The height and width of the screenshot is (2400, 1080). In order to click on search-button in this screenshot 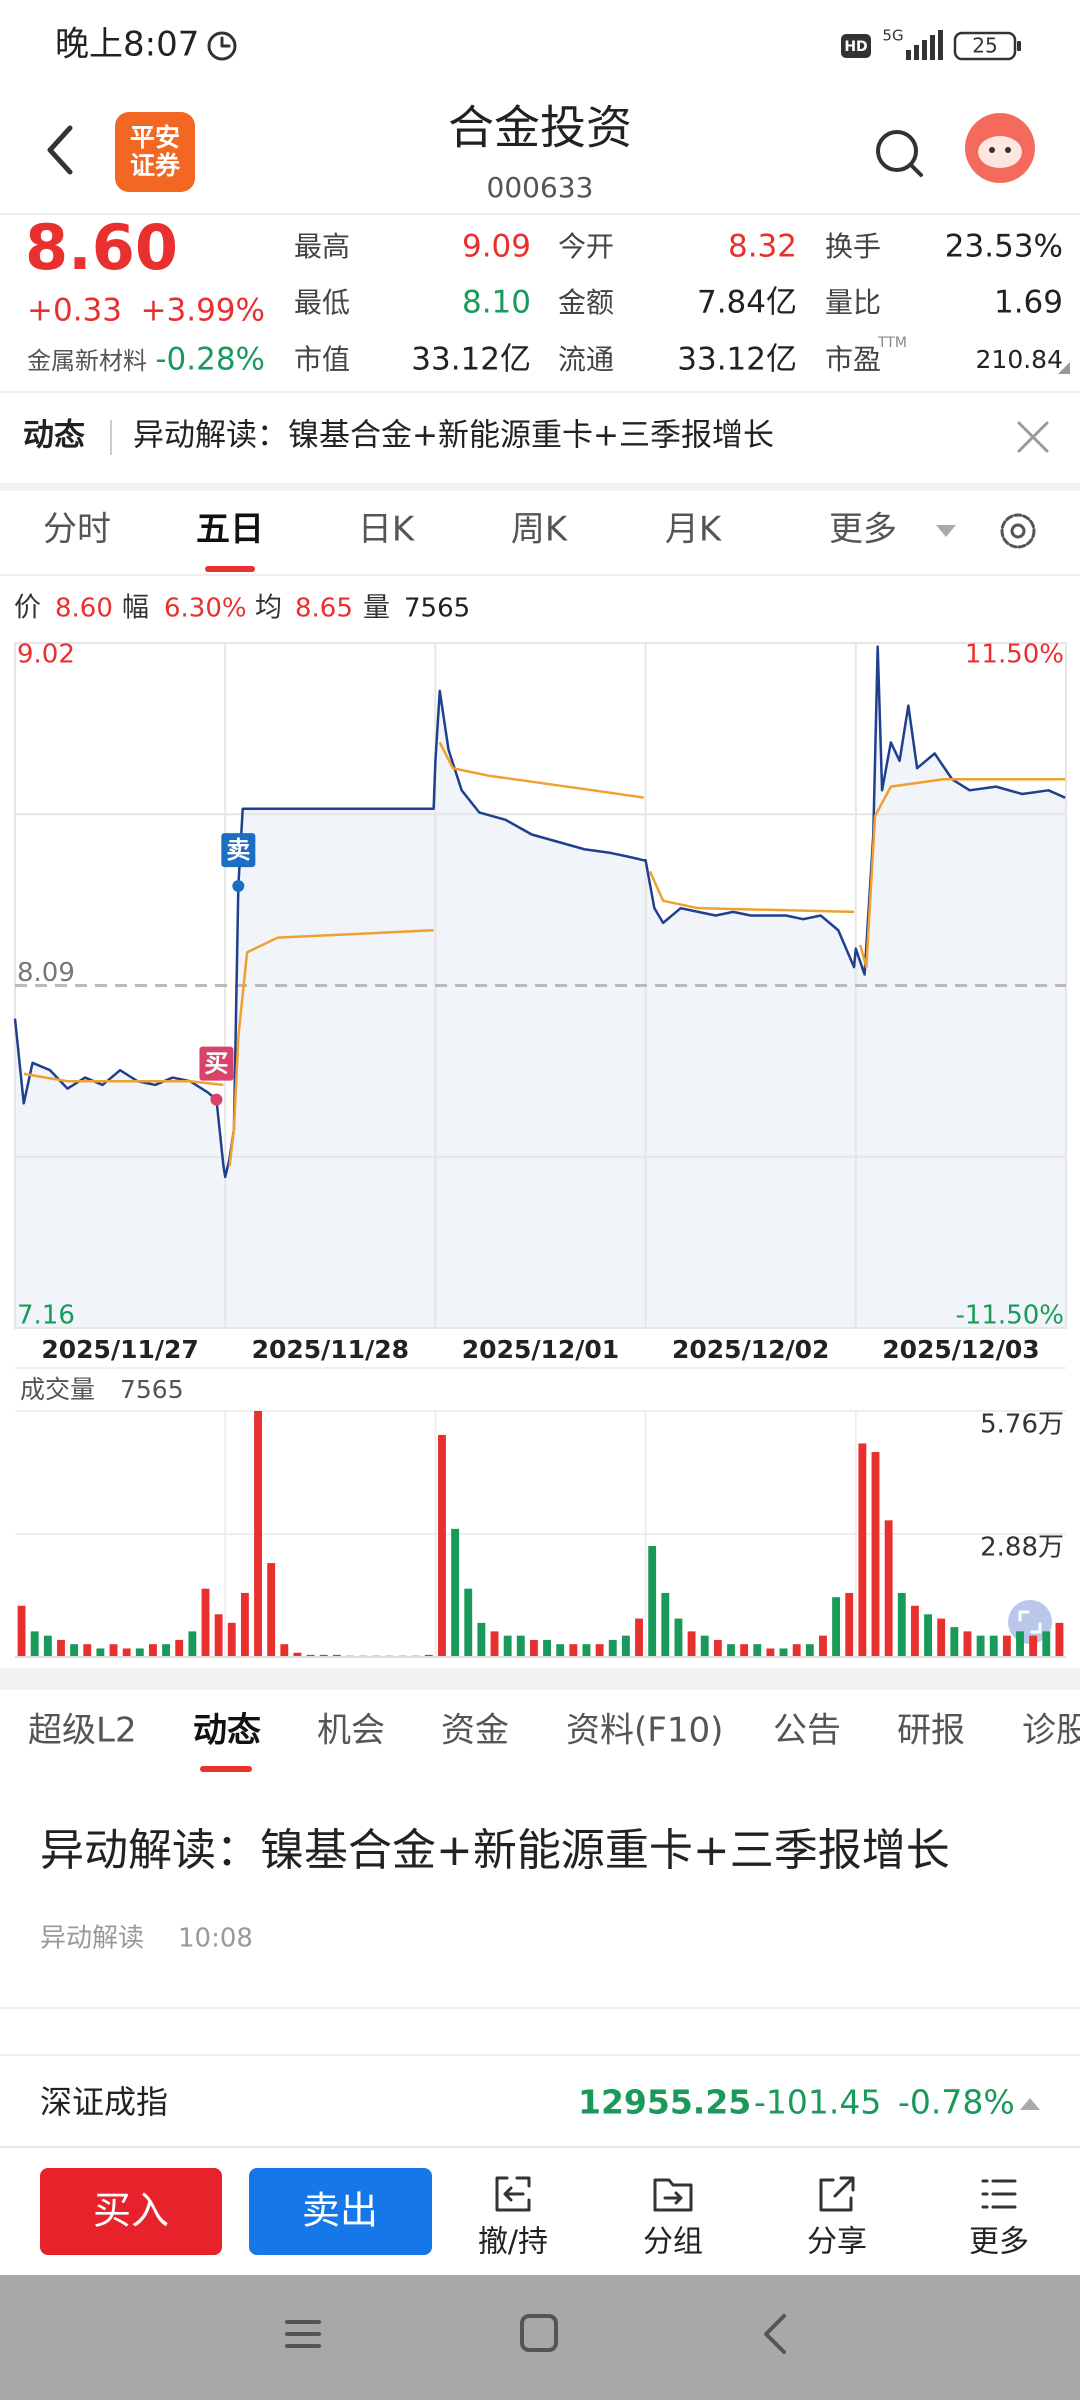, I will do `click(899, 153)`.